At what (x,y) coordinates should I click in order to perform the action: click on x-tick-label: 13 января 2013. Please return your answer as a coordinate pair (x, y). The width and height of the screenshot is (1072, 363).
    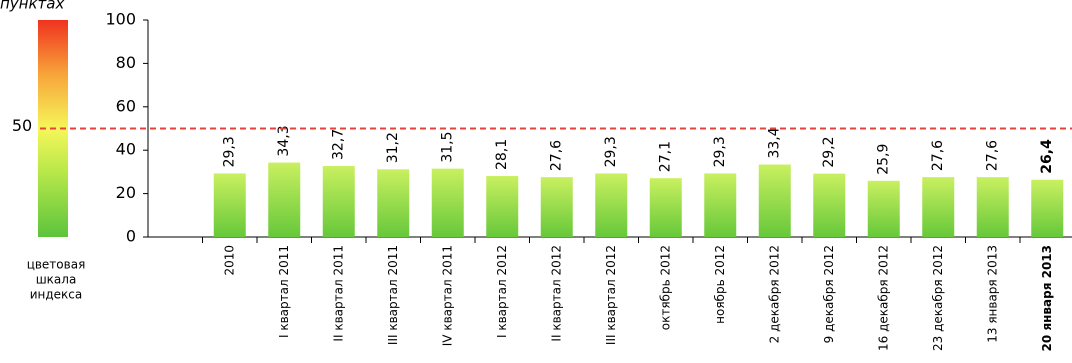
    Looking at the image, I should click on (992, 294).